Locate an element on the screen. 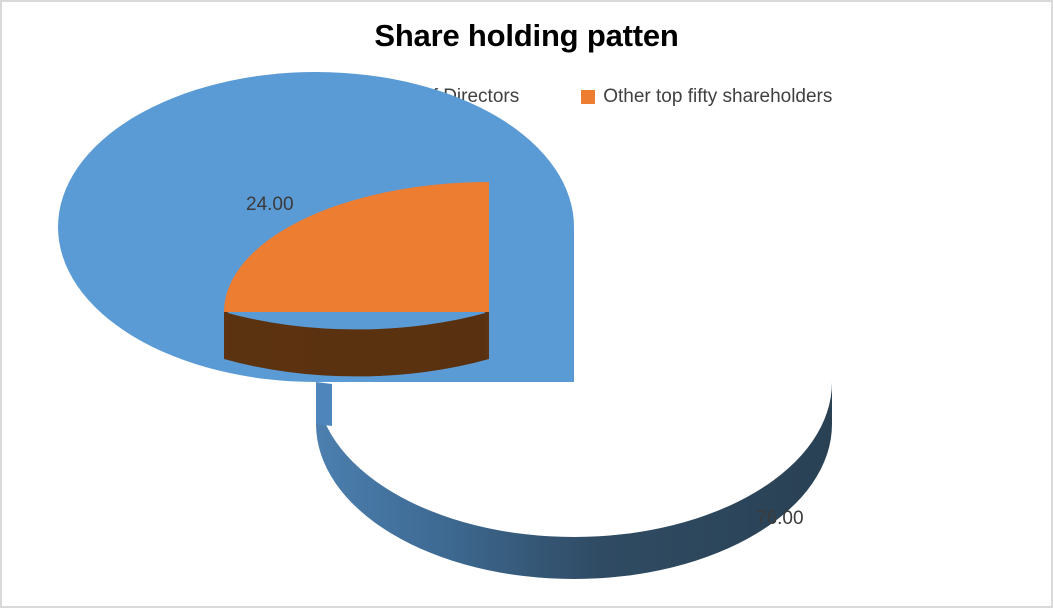 The image size is (1053, 608). pie-slice-directors-cut-wall is located at coordinates (324, 404).